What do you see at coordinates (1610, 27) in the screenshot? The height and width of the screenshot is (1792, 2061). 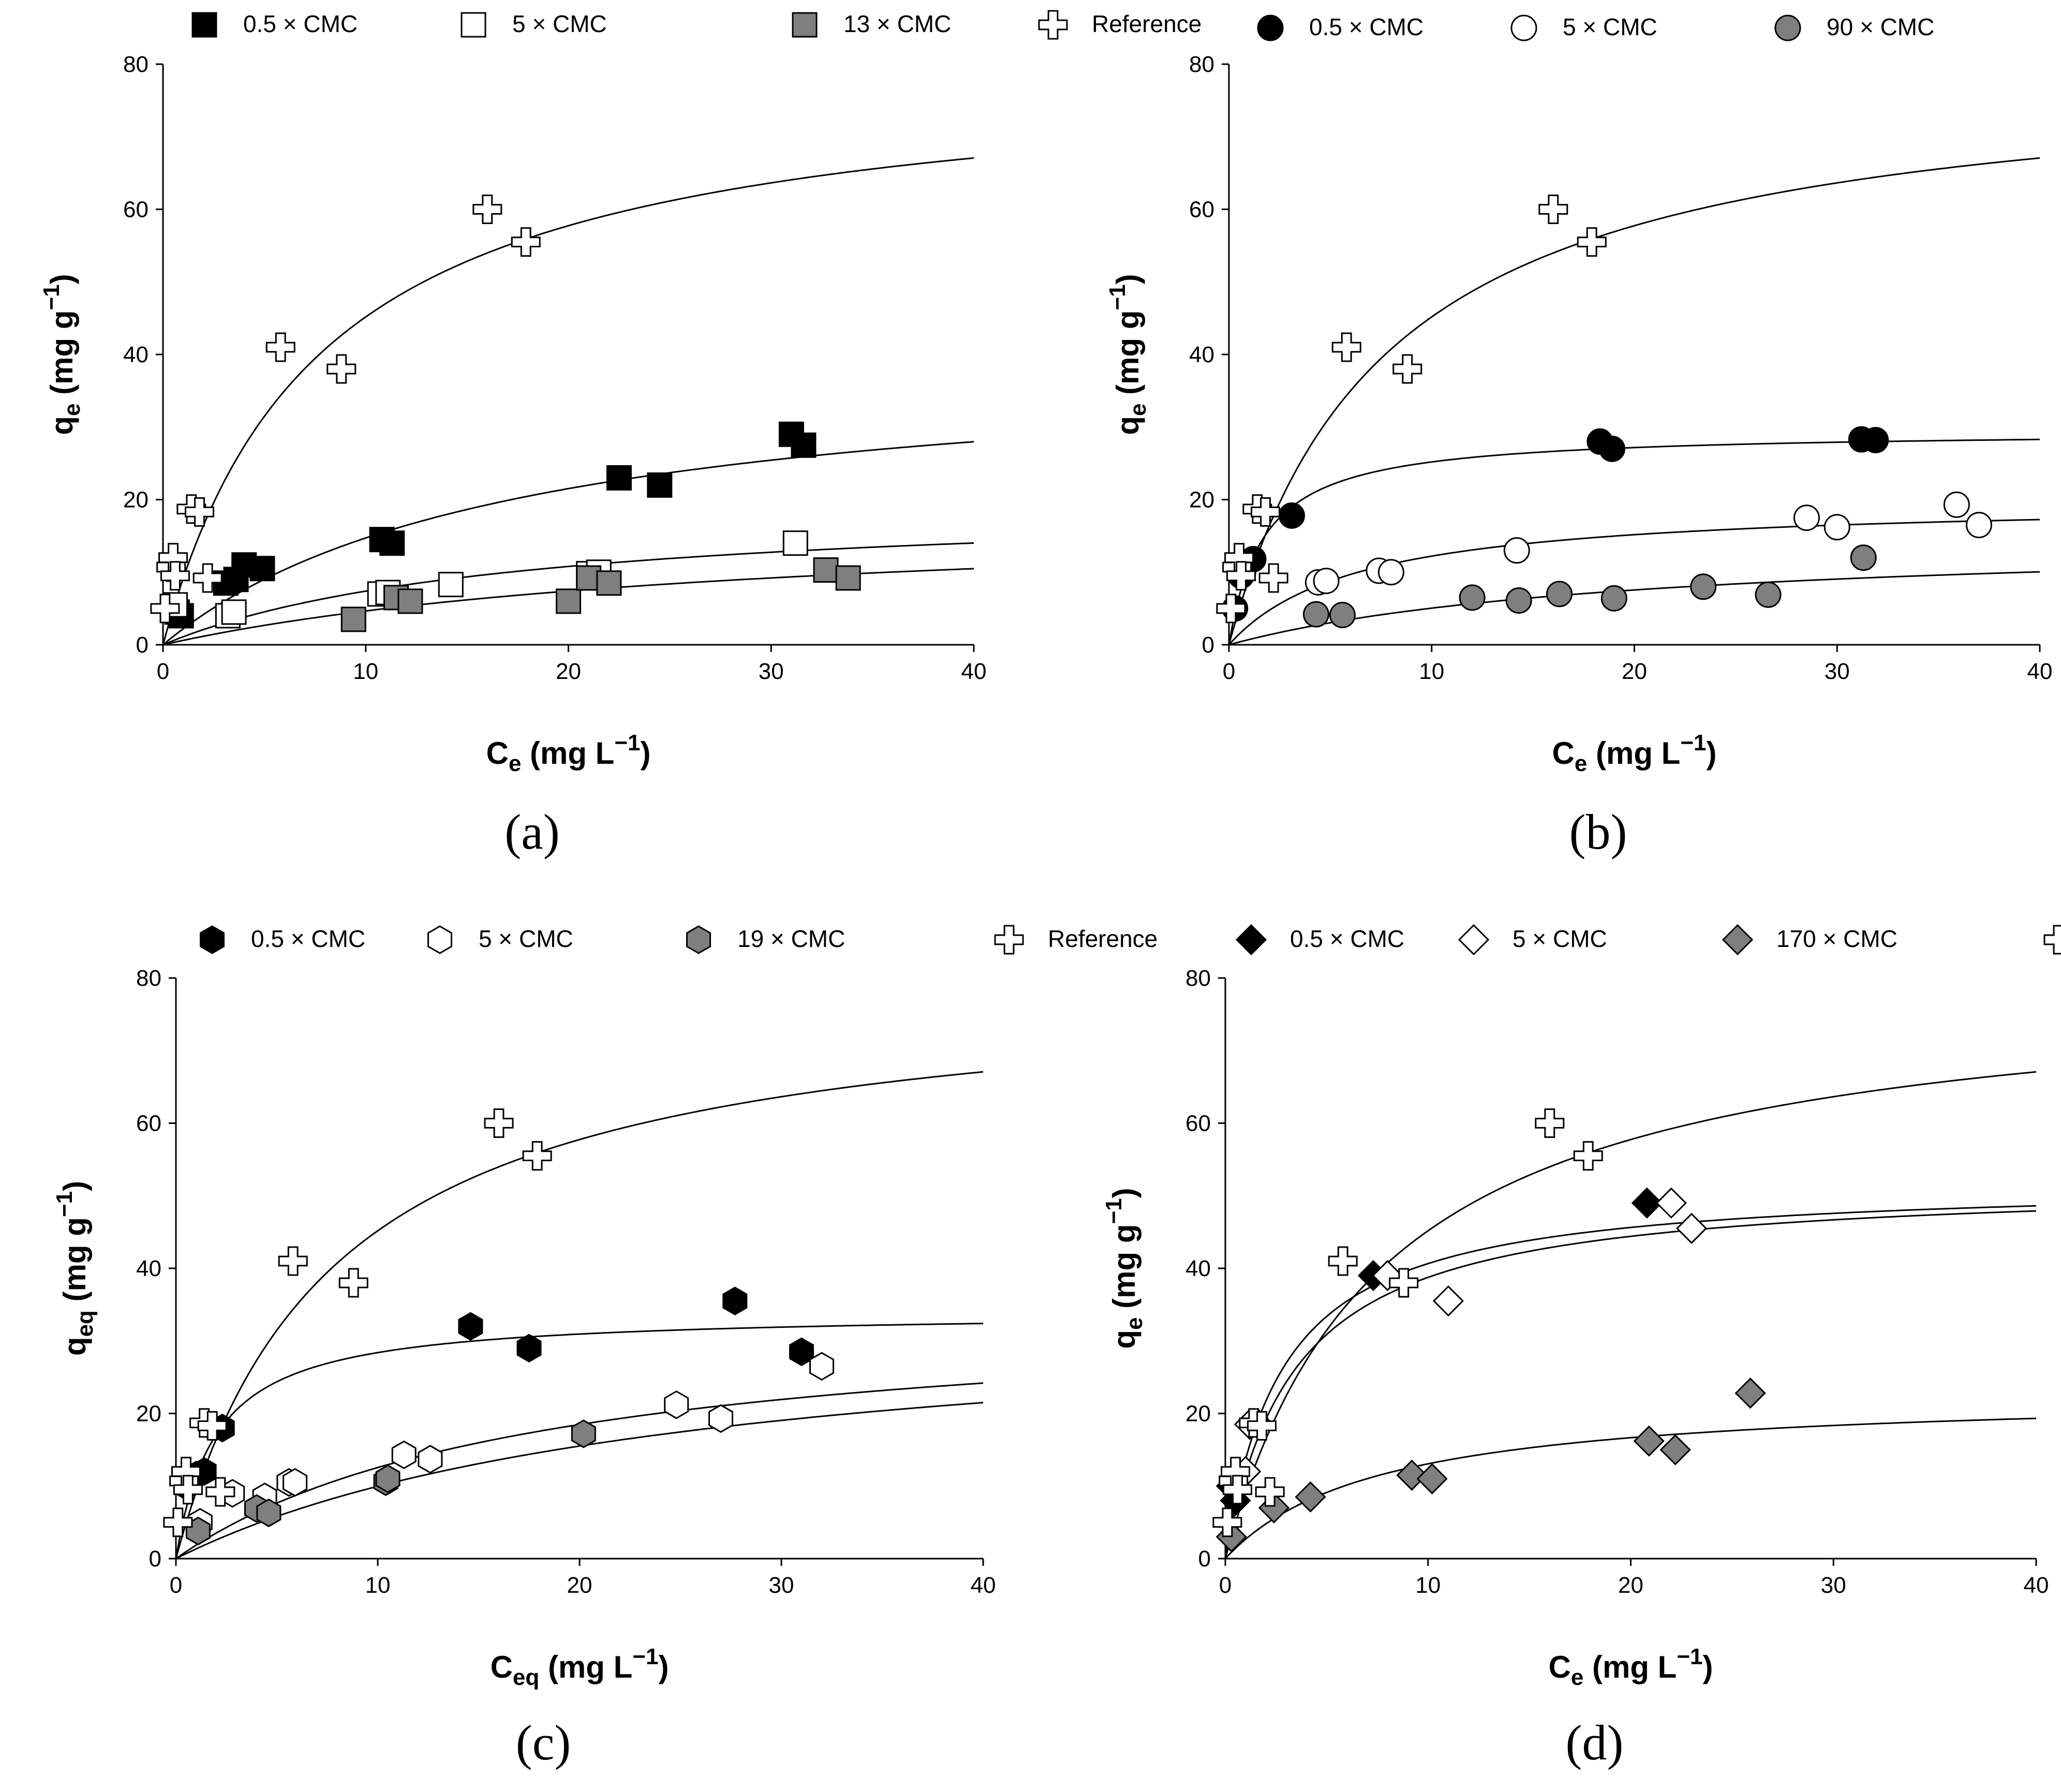 I see `legend-label-2: 5 × CMC` at bounding box center [1610, 27].